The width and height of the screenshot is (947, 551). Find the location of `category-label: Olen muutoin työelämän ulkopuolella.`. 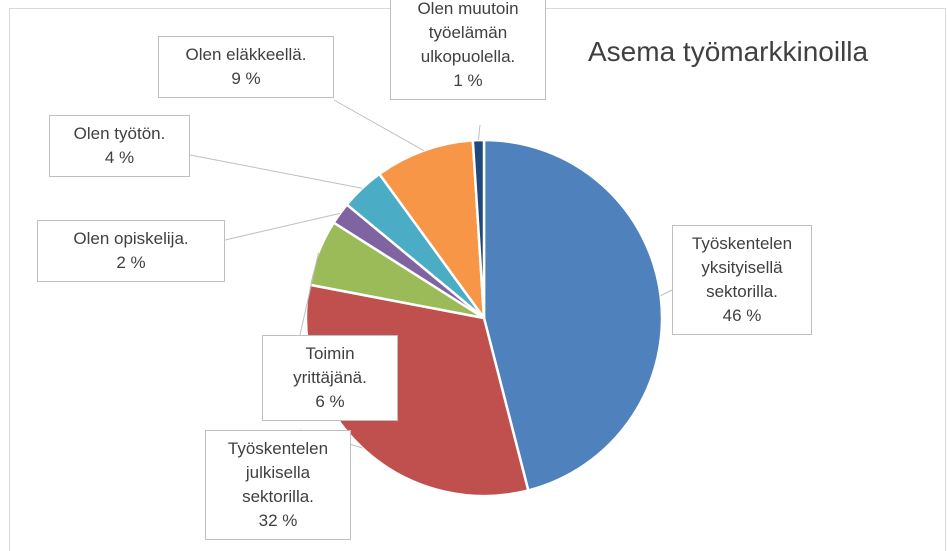

category-label: Olen muutoin työelämän ulkopuolella. is located at coordinates (468, 33).